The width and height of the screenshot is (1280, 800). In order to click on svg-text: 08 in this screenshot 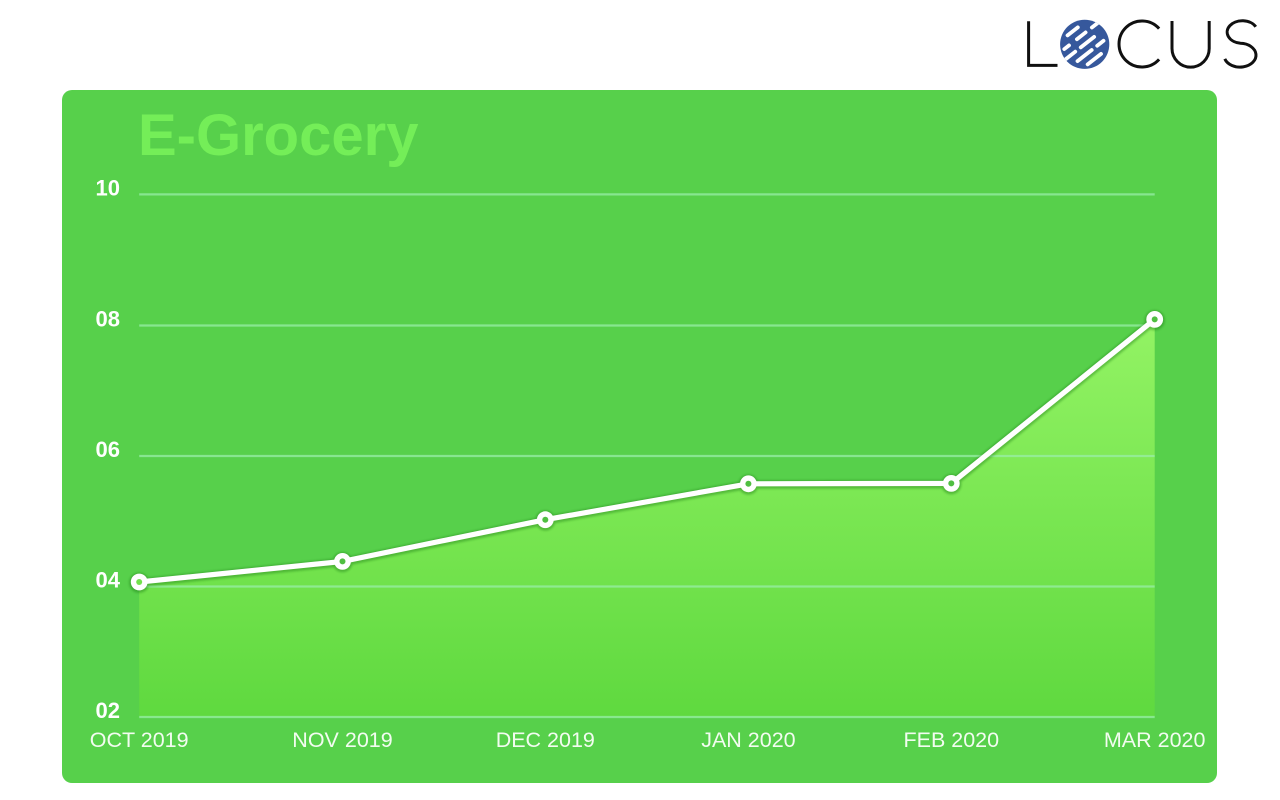, I will do `click(108, 319)`.